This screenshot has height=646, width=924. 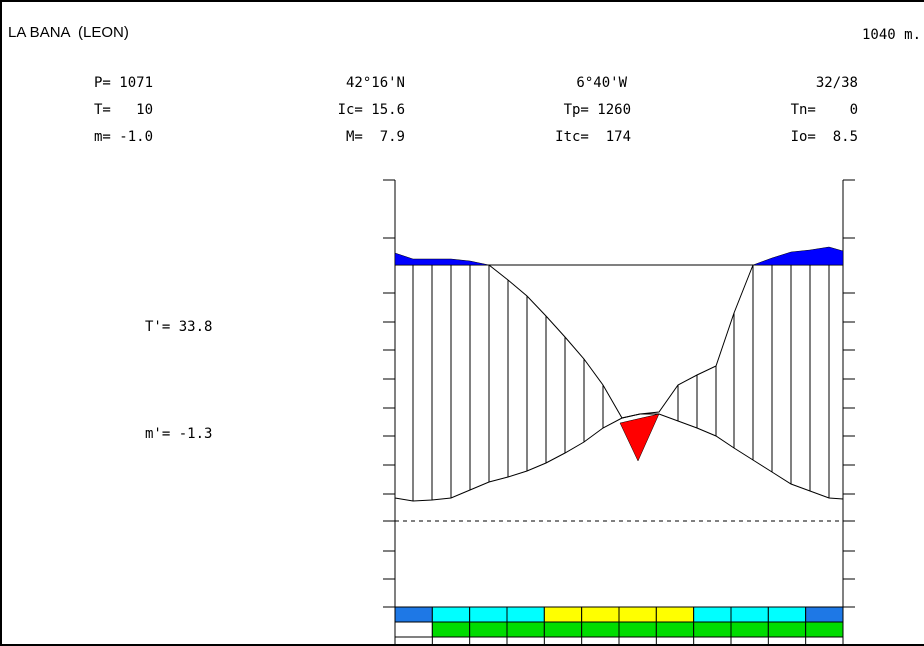 I want to click on temperature-curve, so click(x=619, y=457).